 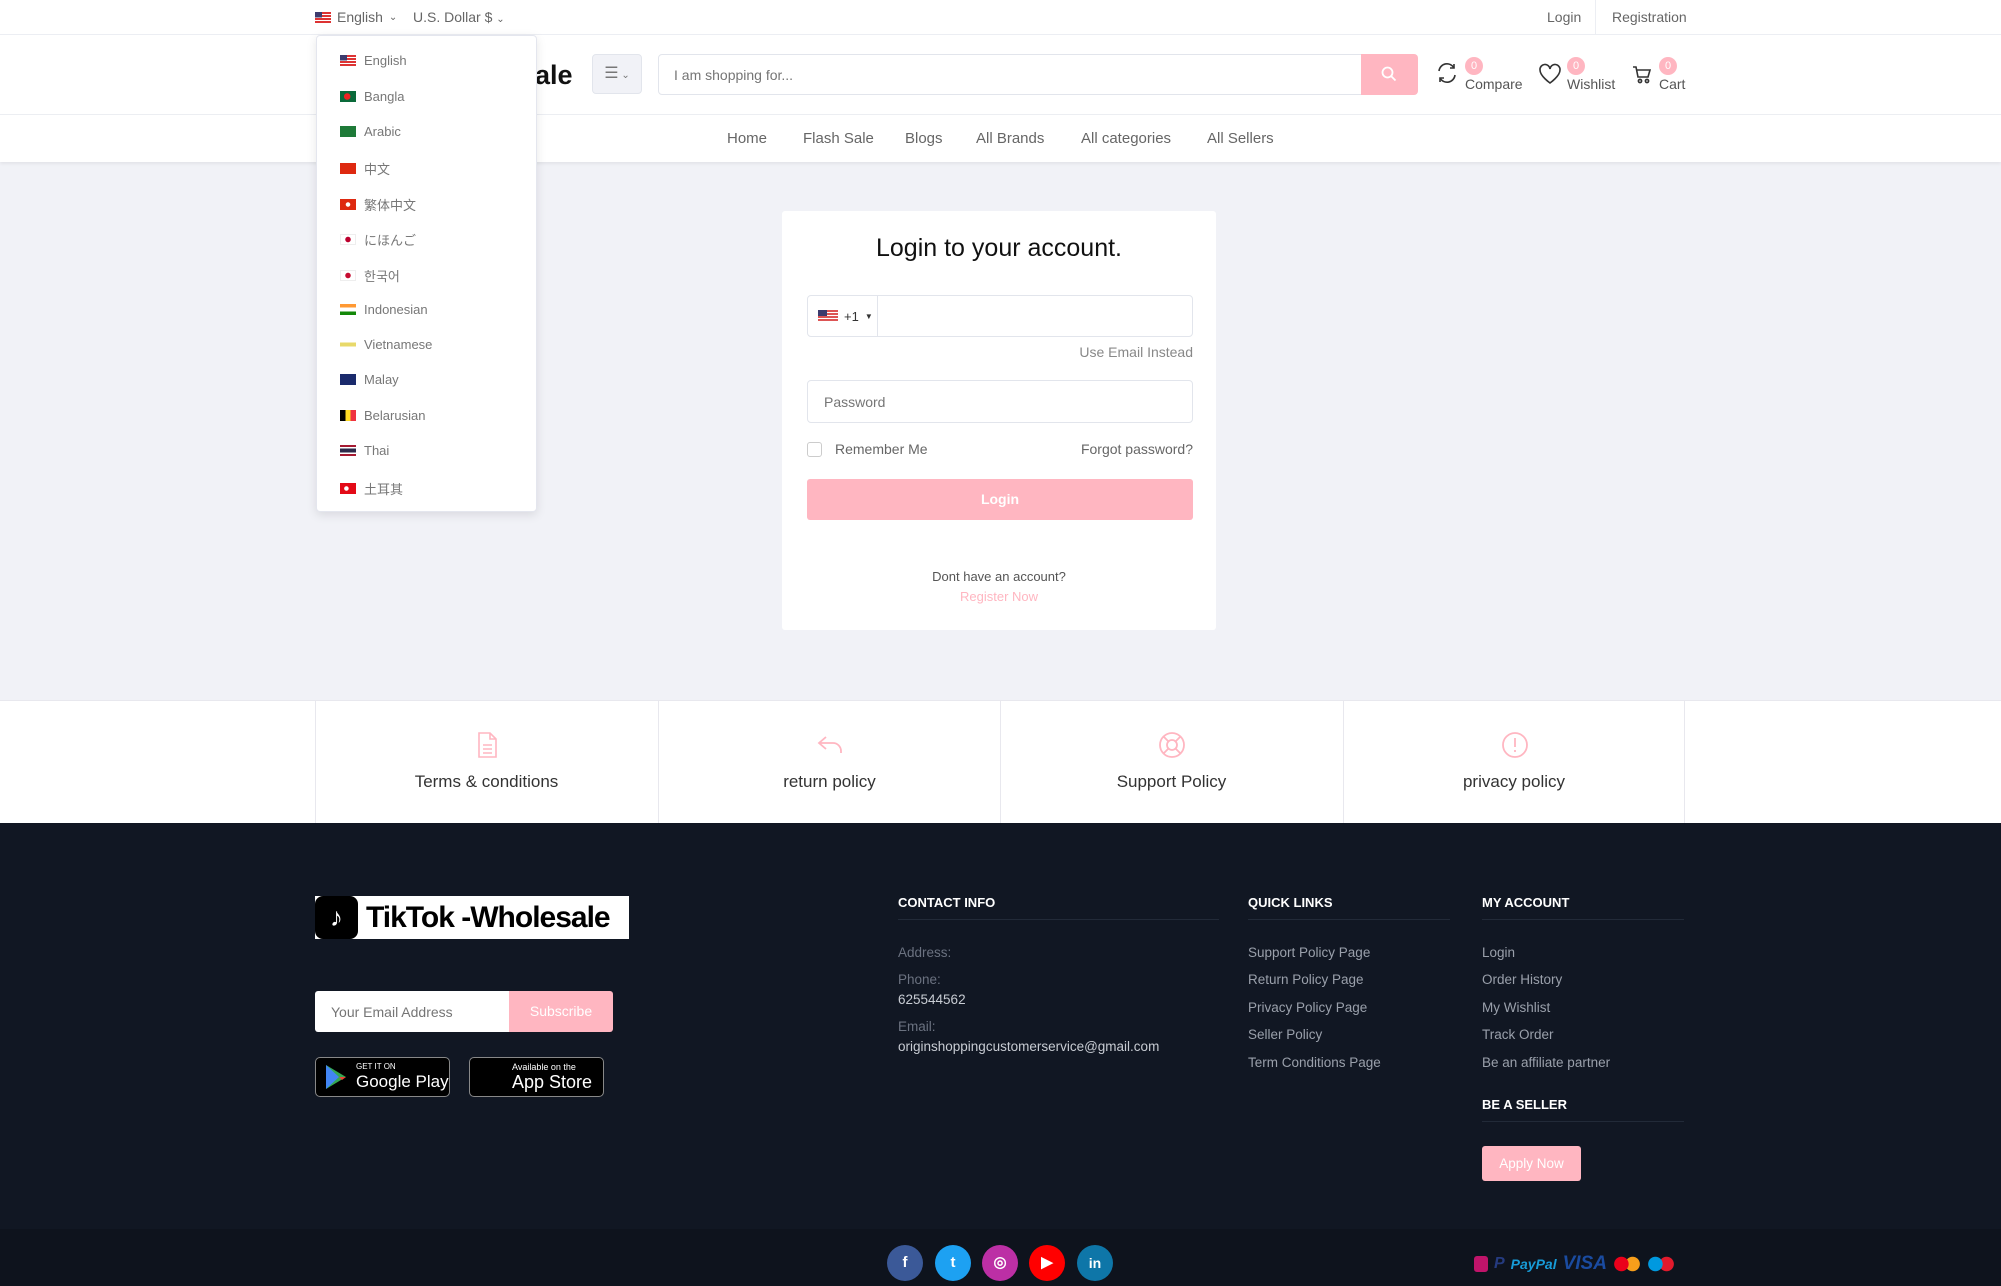 What do you see at coordinates (1550, 76) in the screenshot?
I see `wishlist-button` at bounding box center [1550, 76].